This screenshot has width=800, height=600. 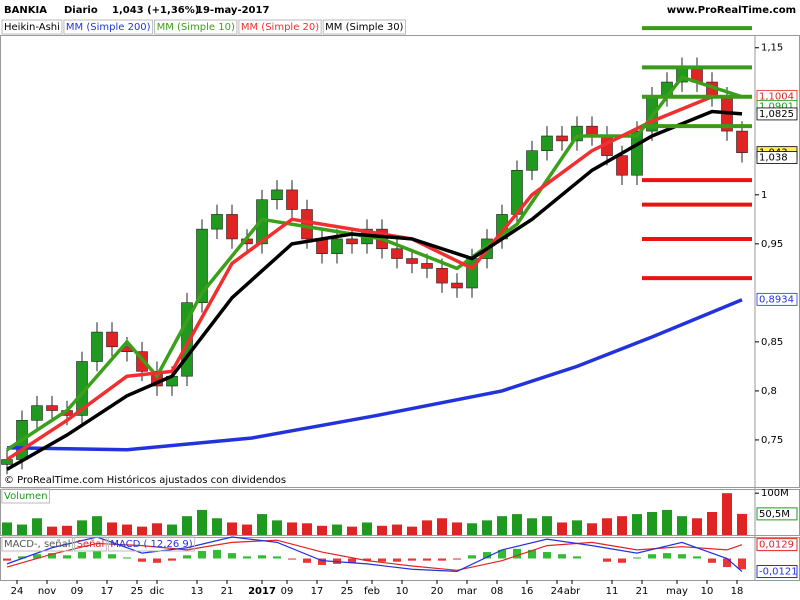 What do you see at coordinates (25, 10) in the screenshot?
I see `symbol: BANKIA` at bounding box center [25, 10].